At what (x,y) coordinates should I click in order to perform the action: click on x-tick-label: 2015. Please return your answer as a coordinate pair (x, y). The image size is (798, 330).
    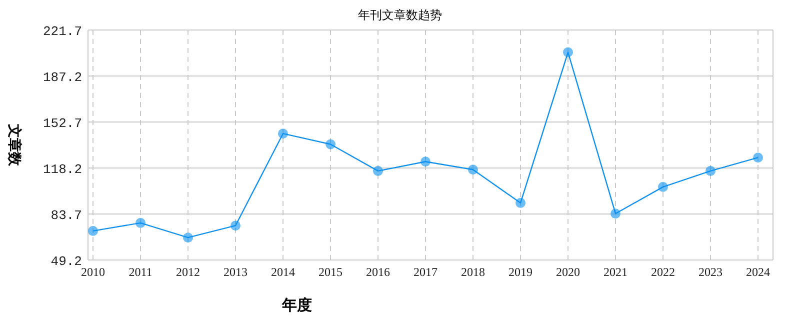
    Looking at the image, I should click on (330, 272).